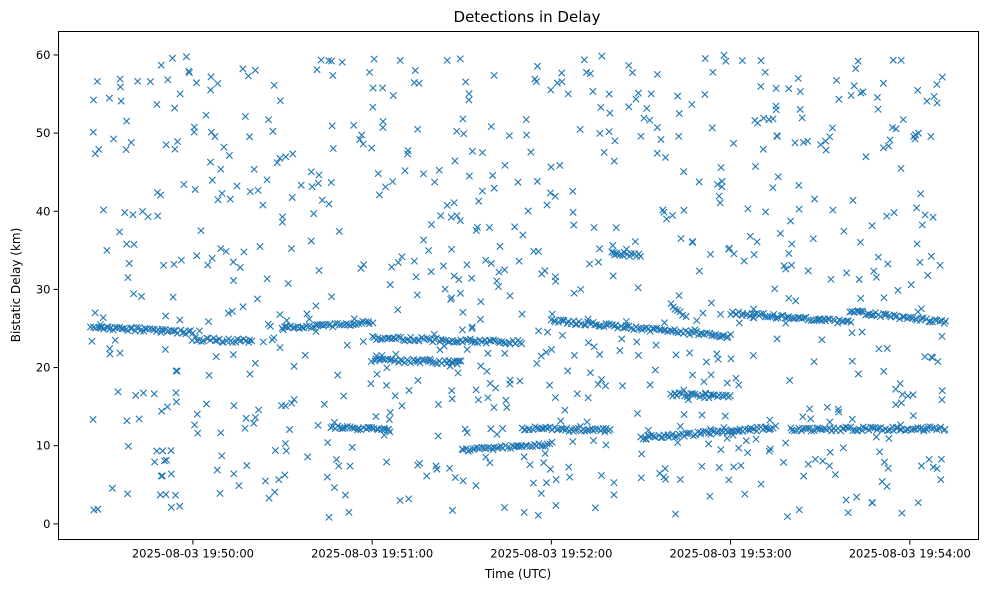 Image resolution: width=989 pixels, height=590 pixels. What do you see at coordinates (43, 55) in the screenshot?
I see `y-tick-label: 60` at bounding box center [43, 55].